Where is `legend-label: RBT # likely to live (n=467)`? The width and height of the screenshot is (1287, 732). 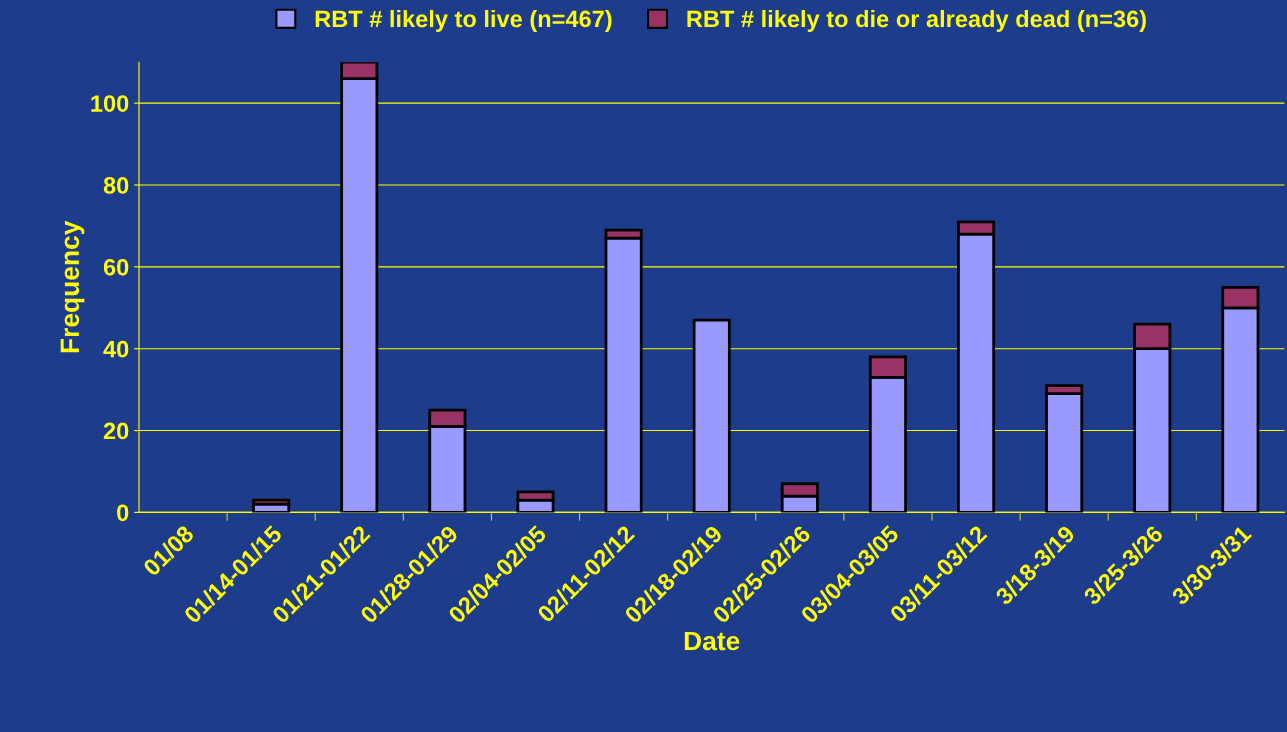
legend-label: RBT # likely to live (n=467) is located at coordinates (463, 20).